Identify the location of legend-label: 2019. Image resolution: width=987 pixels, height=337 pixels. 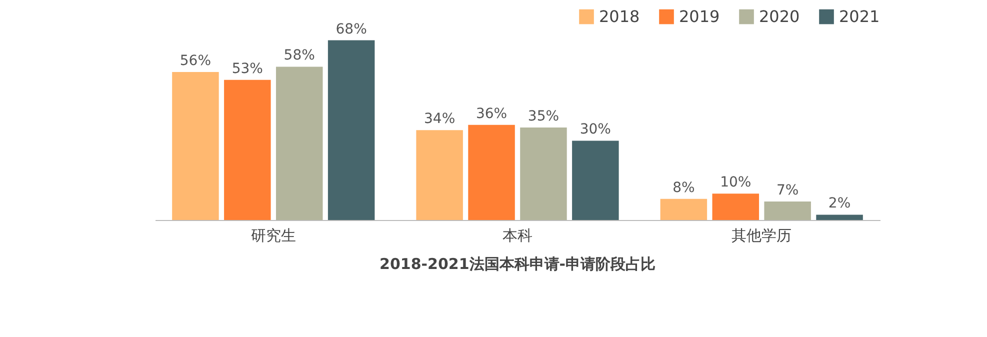
(699, 16).